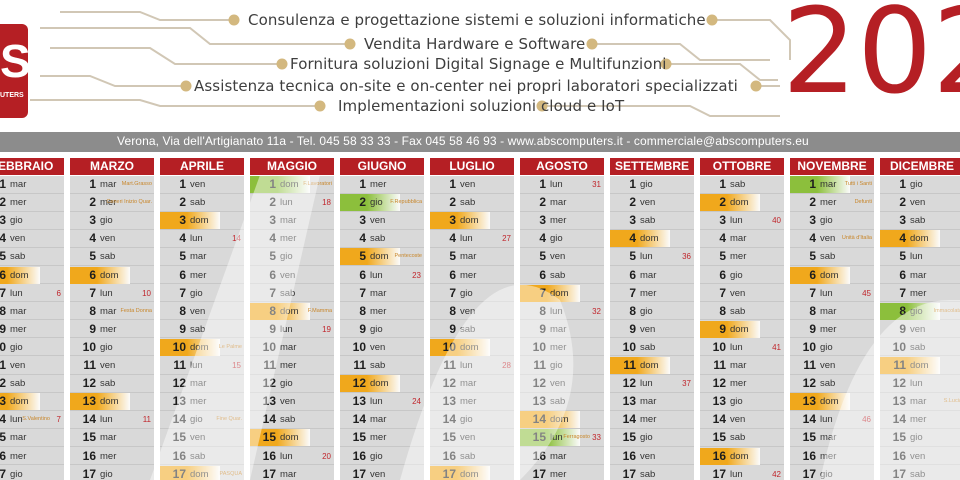 The image size is (960, 480). I want to click on holiday-label: S.Valentino, so click(36, 419).